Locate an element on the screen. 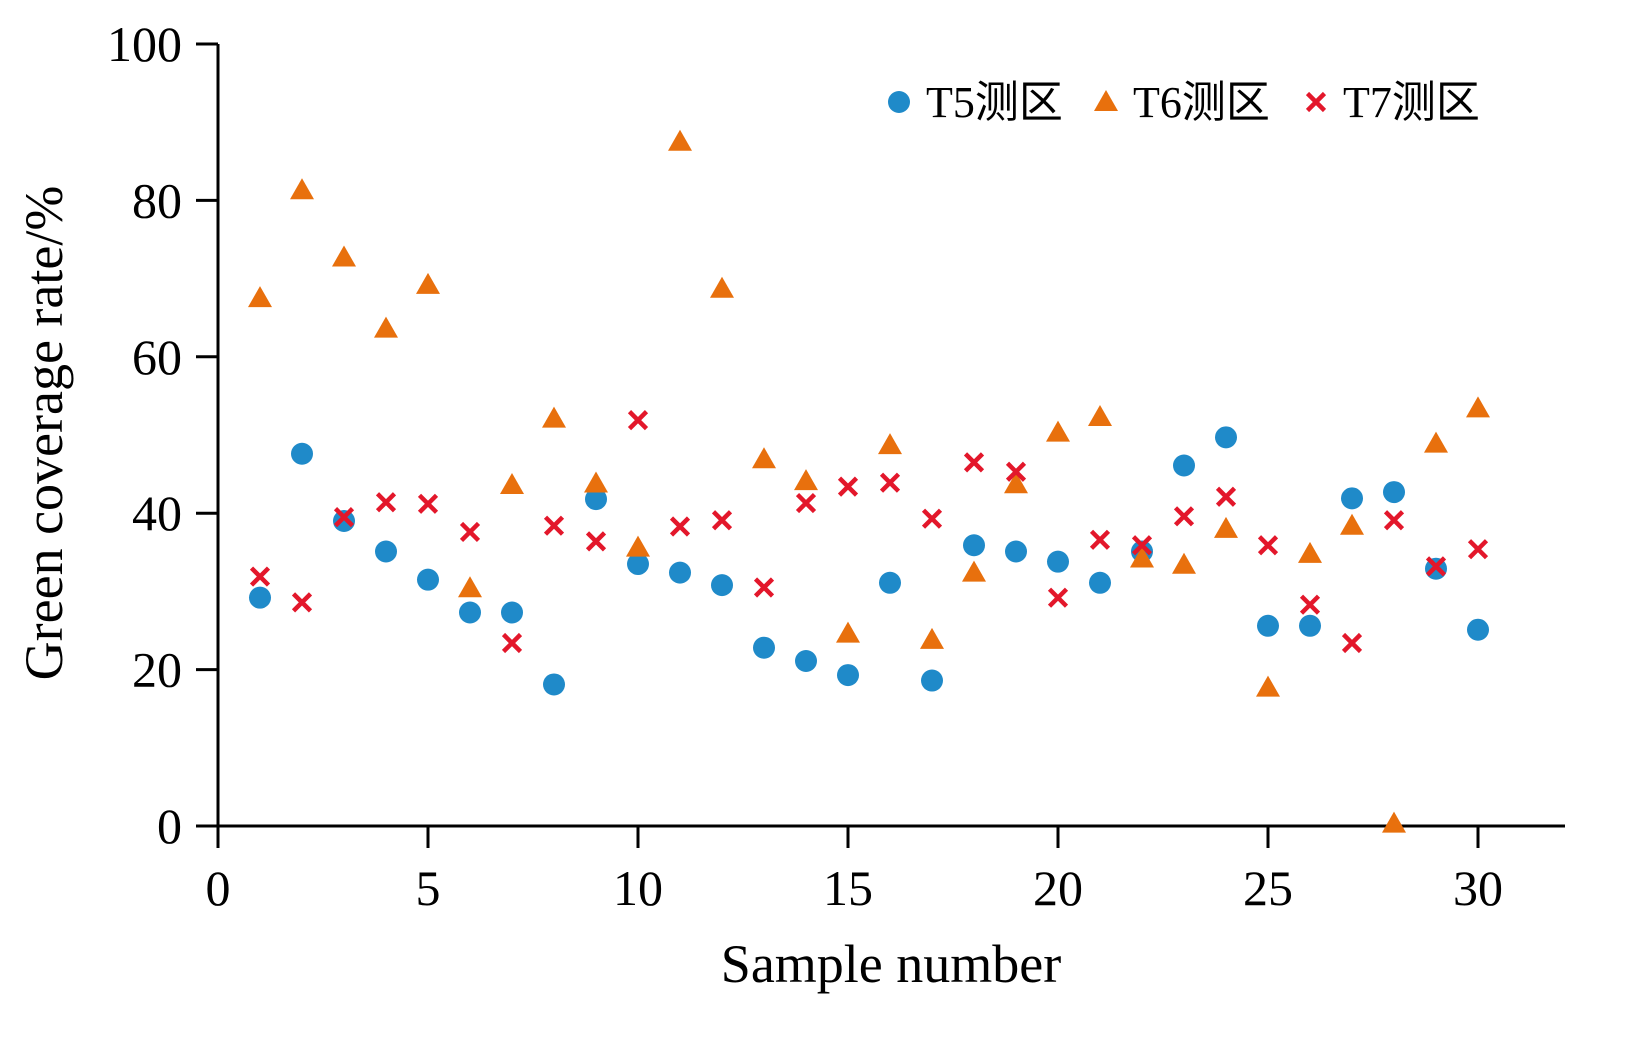 The height and width of the screenshot is (1051, 1645). y-tick-label: 20 is located at coordinates (157, 670).